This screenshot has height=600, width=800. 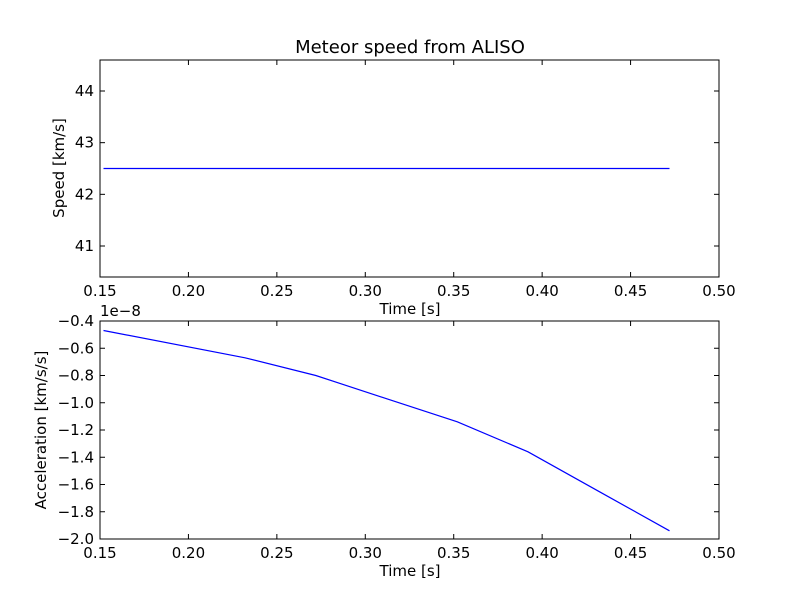 What do you see at coordinates (76, 539) in the screenshot?
I see `acceleration-ytick-label: −2.0` at bounding box center [76, 539].